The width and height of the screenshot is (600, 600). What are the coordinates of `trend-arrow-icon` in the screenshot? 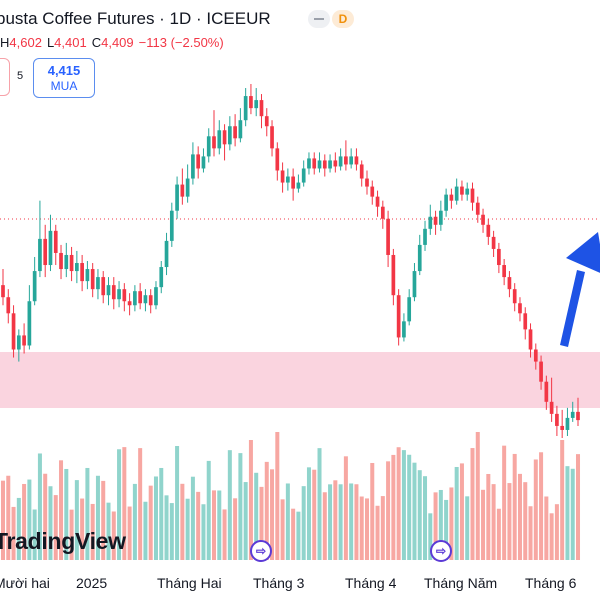 It's located at (580, 289).